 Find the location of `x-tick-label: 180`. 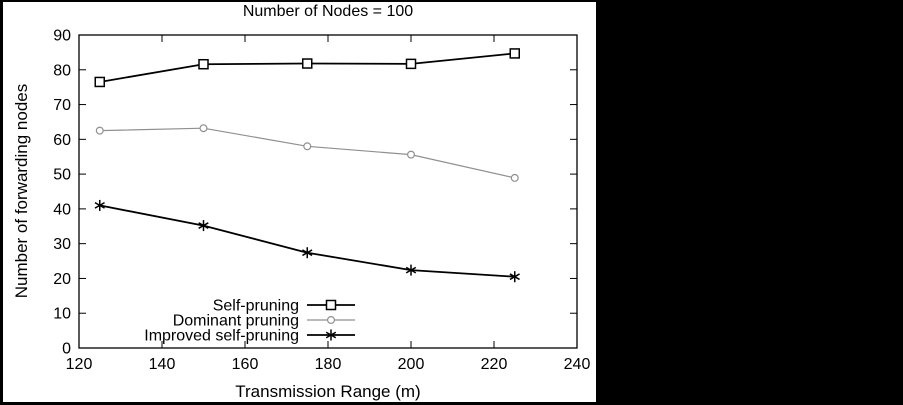

x-tick-label: 180 is located at coordinates (328, 364).